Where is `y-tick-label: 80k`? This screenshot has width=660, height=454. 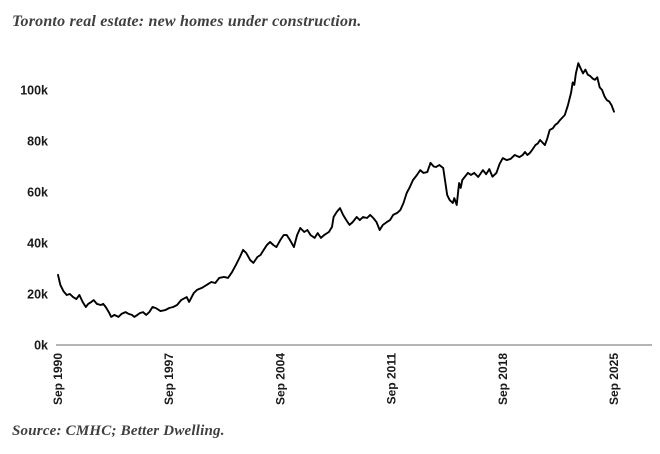 y-tick-label: 80k is located at coordinates (37, 142).